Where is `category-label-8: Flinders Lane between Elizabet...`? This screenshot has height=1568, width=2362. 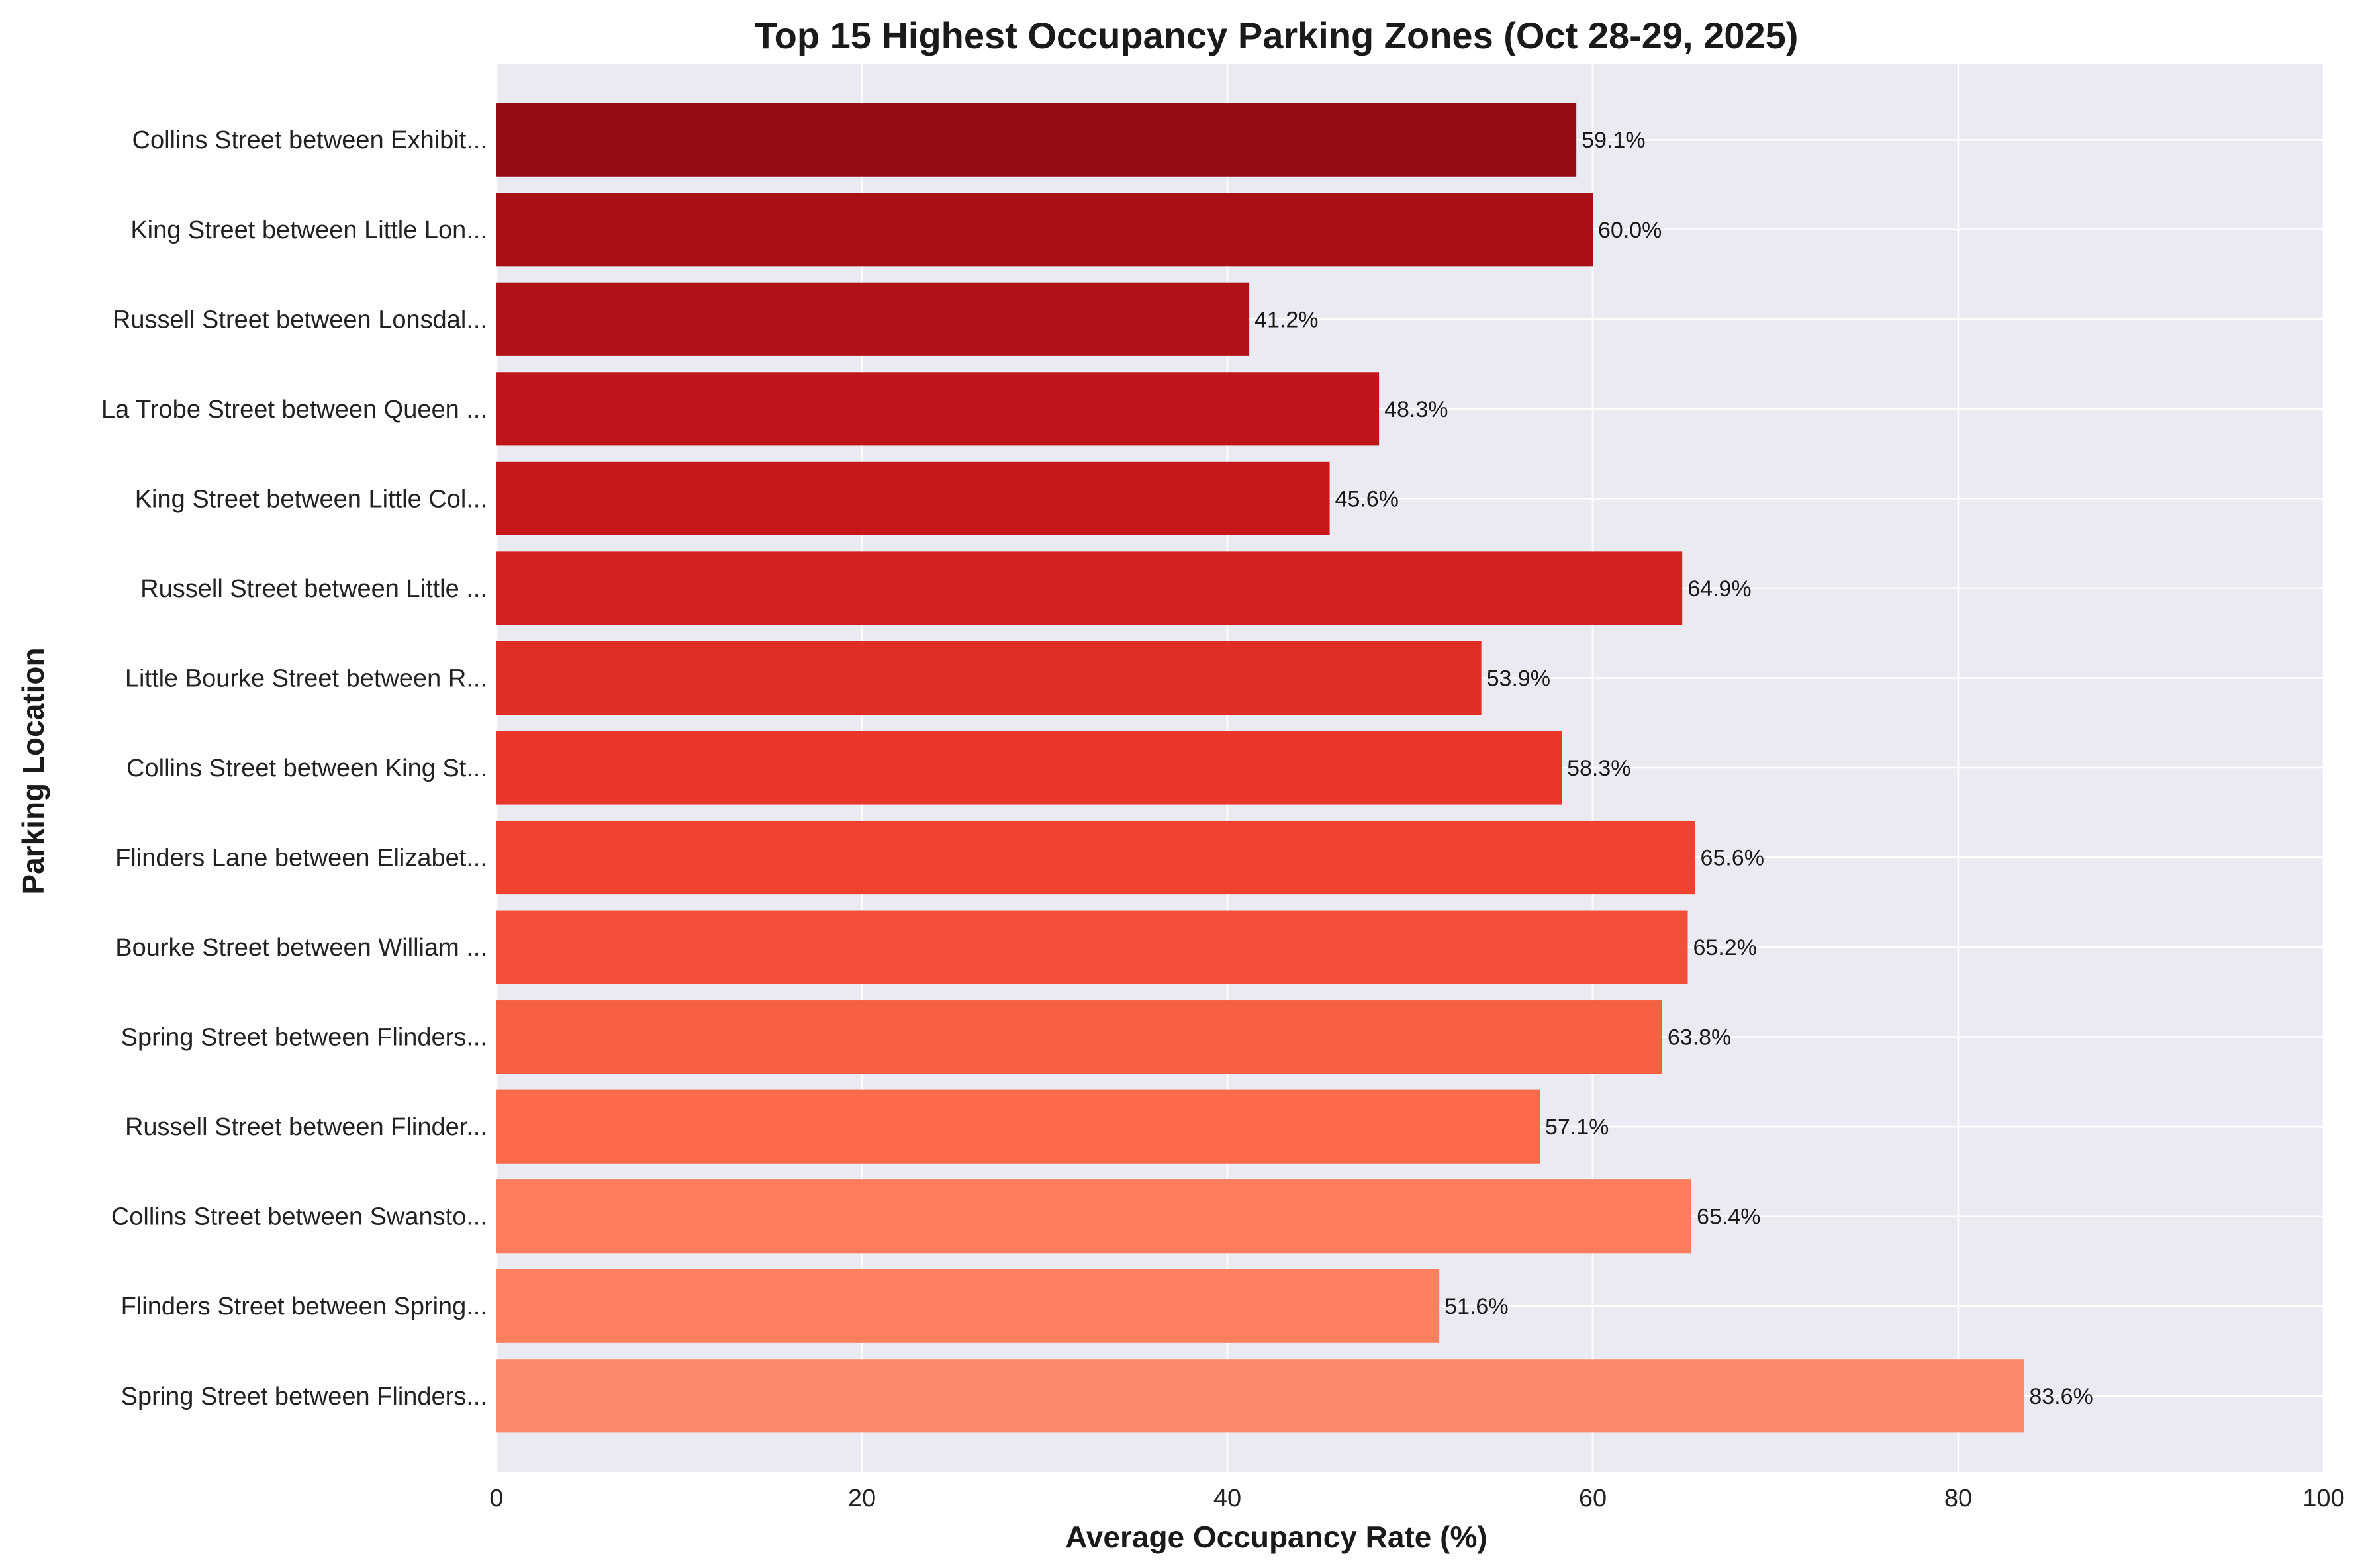
category-label-8: Flinders Lane between Elizabet... is located at coordinates (301, 858).